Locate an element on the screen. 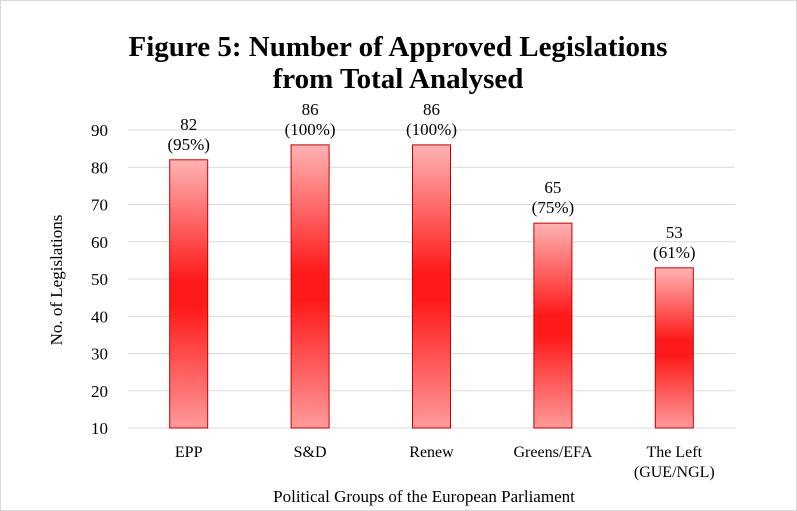 The height and width of the screenshot is (511, 797). y-tick-label: 30 is located at coordinates (99, 354).